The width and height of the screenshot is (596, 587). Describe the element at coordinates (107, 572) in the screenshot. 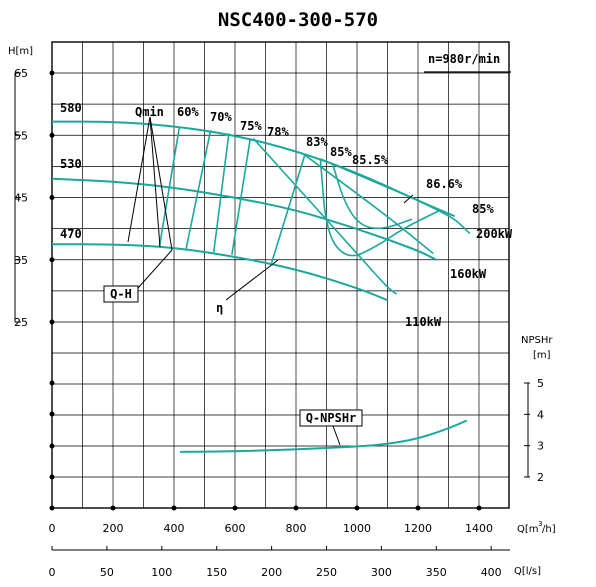

I see `x-ls-tick-label: 50` at that location.